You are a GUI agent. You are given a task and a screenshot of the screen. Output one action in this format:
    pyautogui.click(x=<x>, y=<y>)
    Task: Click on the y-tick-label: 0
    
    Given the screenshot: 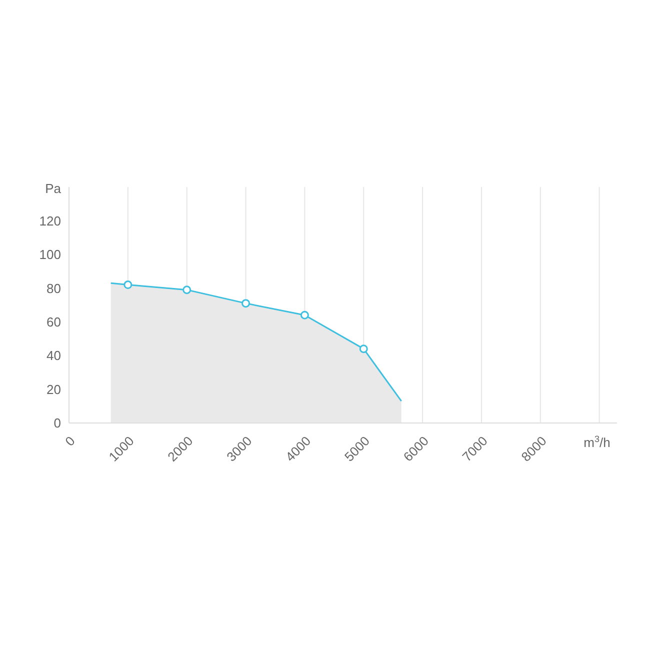 What is the action you would take?
    pyautogui.click(x=57, y=423)
    